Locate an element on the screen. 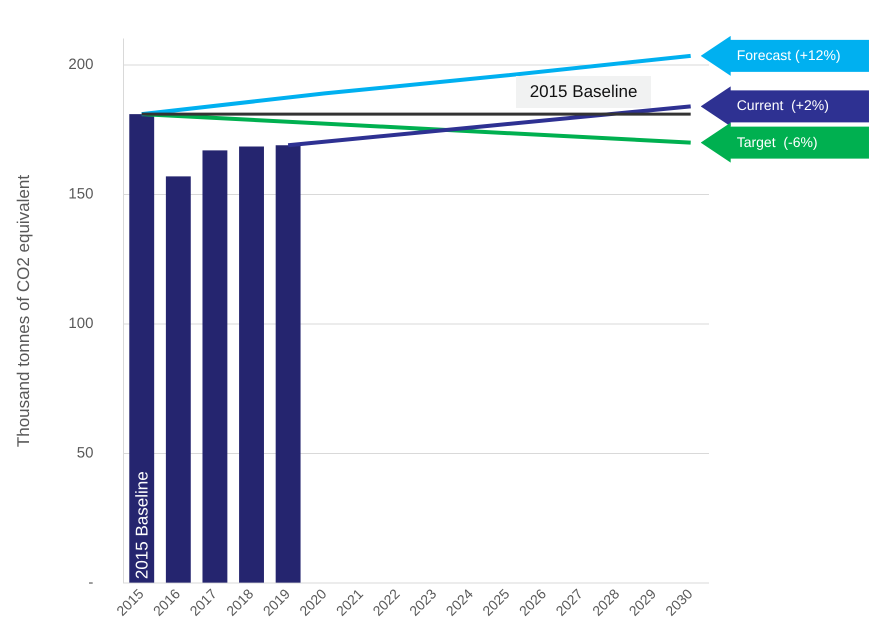 The height and width of the screenshot is (623, 869). text: Target (-6%) is located at coordinates (777, 142).